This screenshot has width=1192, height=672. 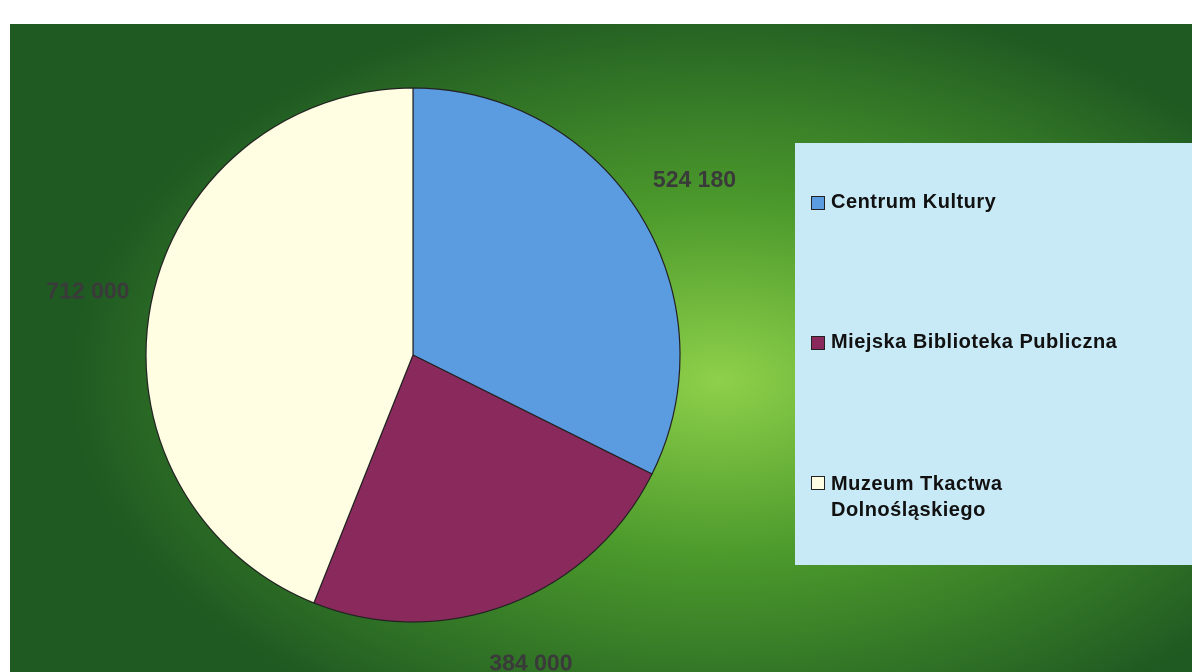 I want to click on data-label: 712 000, so click(x=87, y=290).